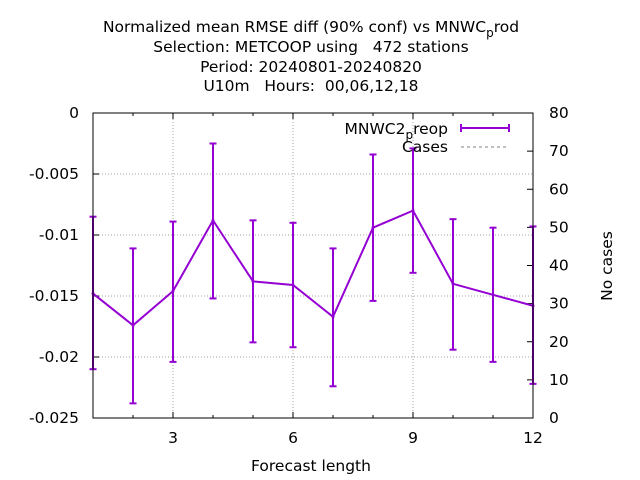 This screenshot has width=640, height=480. I want to click on legend-label-mnwc2-preop: MNWC2preop, so click(397, 131).